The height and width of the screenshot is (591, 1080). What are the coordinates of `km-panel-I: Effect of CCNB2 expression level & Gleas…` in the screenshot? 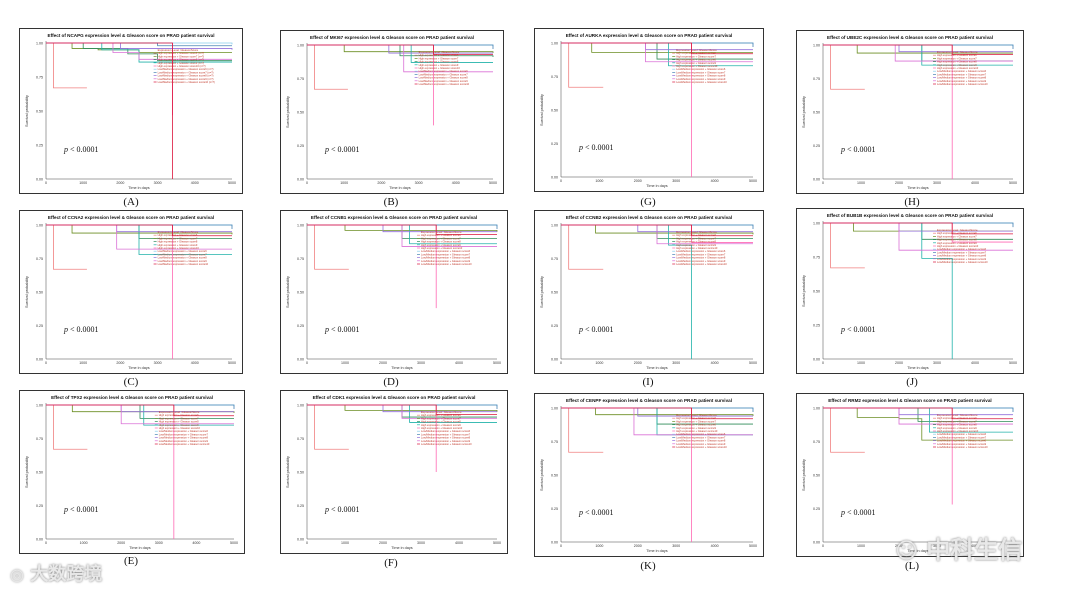 It's located at (649, 292).